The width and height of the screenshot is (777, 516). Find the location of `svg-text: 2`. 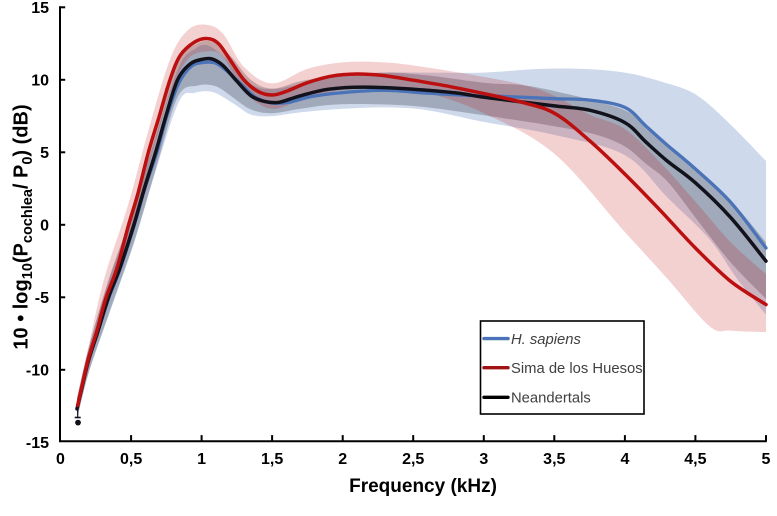

svg-text: 2 is located at coordinates (342, 459).